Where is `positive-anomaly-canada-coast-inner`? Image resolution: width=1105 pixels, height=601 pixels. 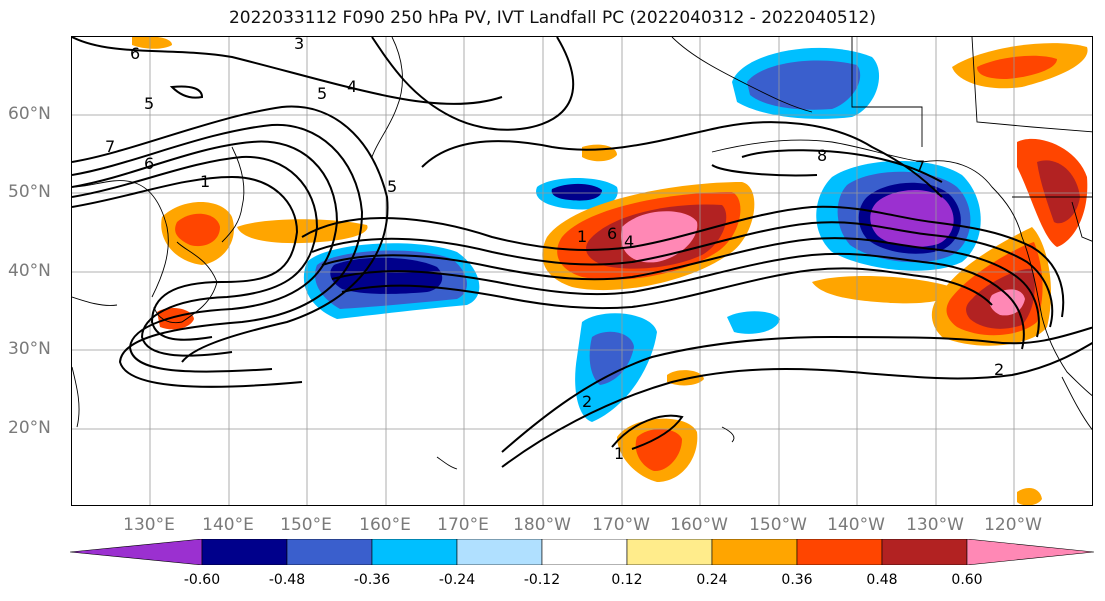 positive-anomaly-canada-coast-inner is located at coordinates (1058, 192).